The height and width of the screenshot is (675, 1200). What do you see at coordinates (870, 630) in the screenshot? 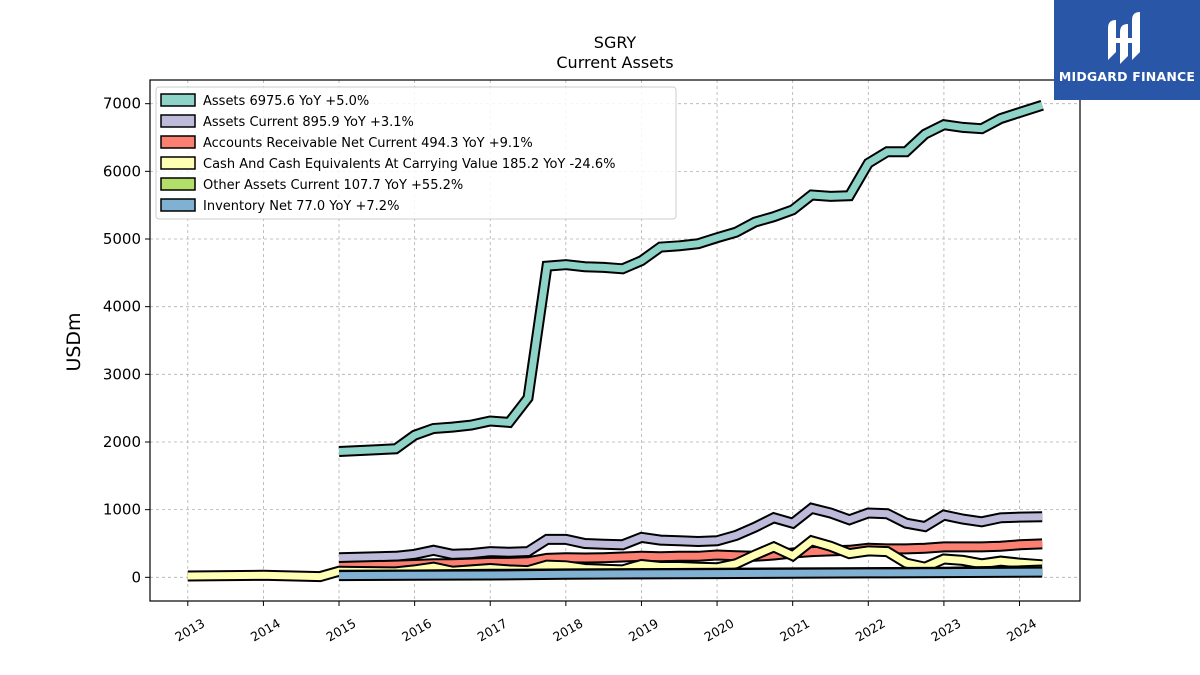
I see `x-tick-label: 2022` at bounding box center [870, 630].